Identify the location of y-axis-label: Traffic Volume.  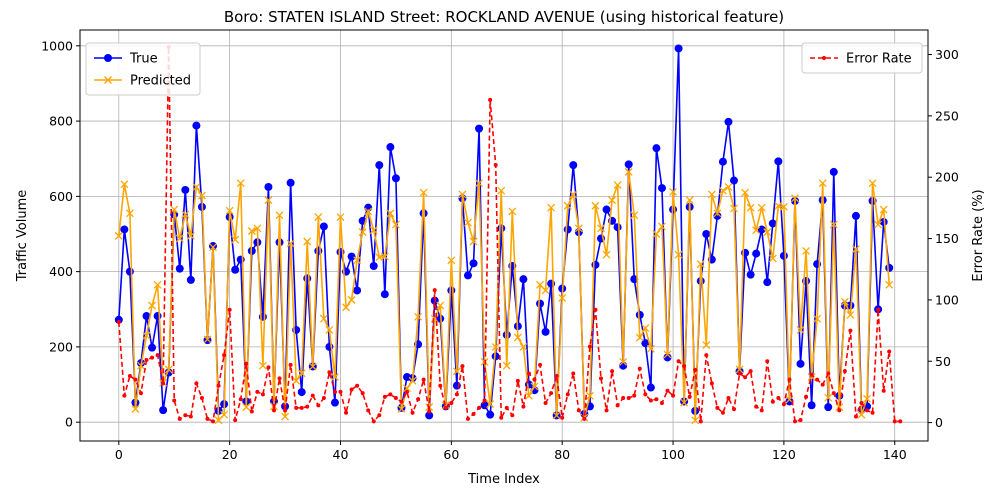
(22, 236).